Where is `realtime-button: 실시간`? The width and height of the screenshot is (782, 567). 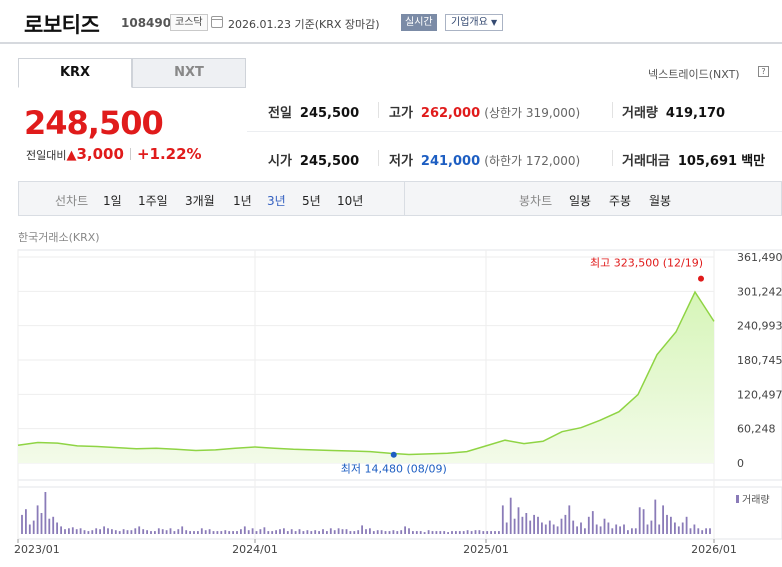
realtime-button: 실시간 is located at coordinates (419, 22).